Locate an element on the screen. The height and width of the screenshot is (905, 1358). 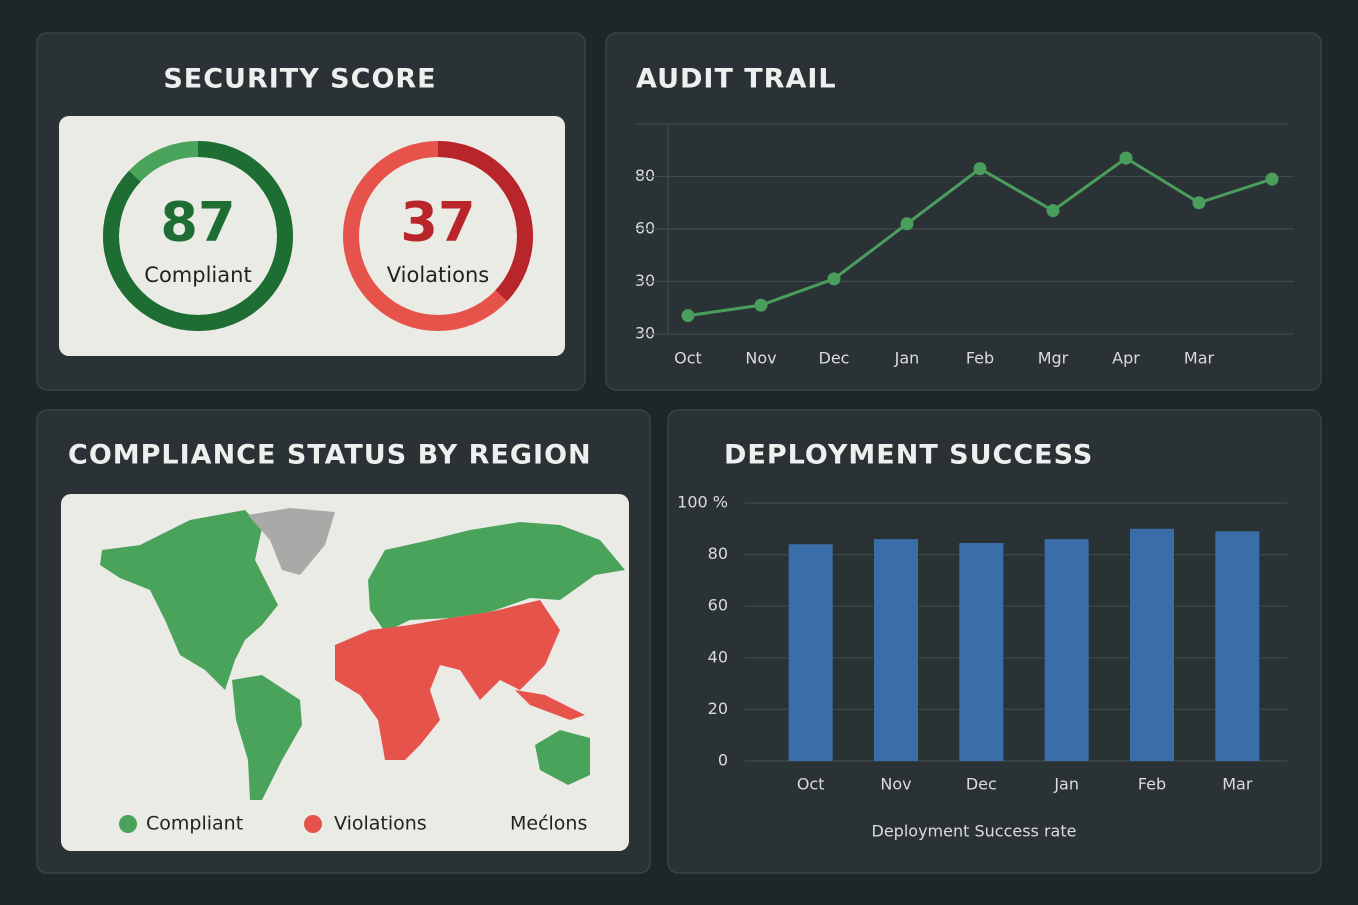
gauge-value: 87 is located at coordinates (197, 222).